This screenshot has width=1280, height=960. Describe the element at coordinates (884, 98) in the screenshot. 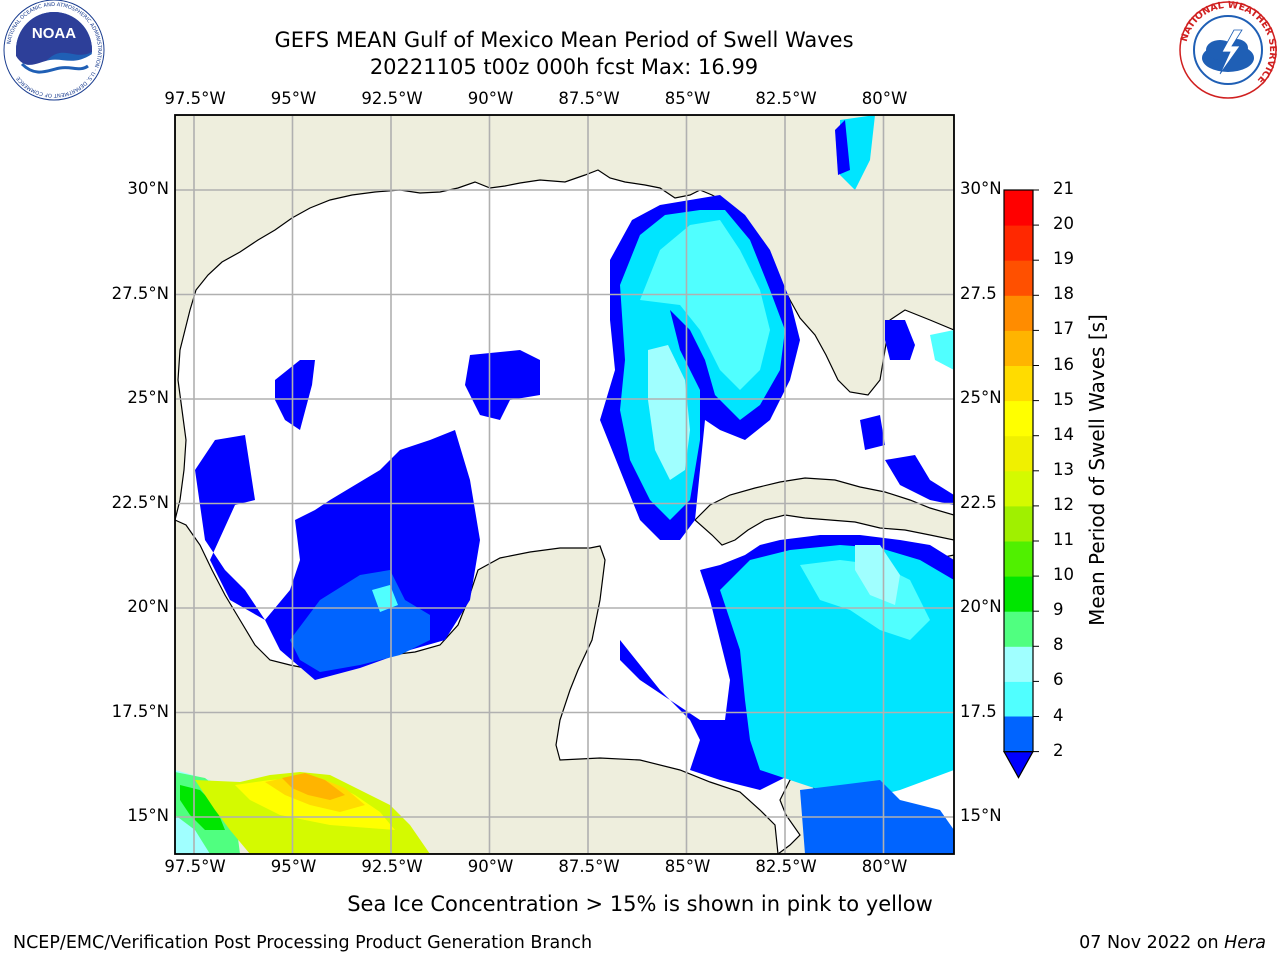

I see `lon-tick-label-top: 80°W` at that location.